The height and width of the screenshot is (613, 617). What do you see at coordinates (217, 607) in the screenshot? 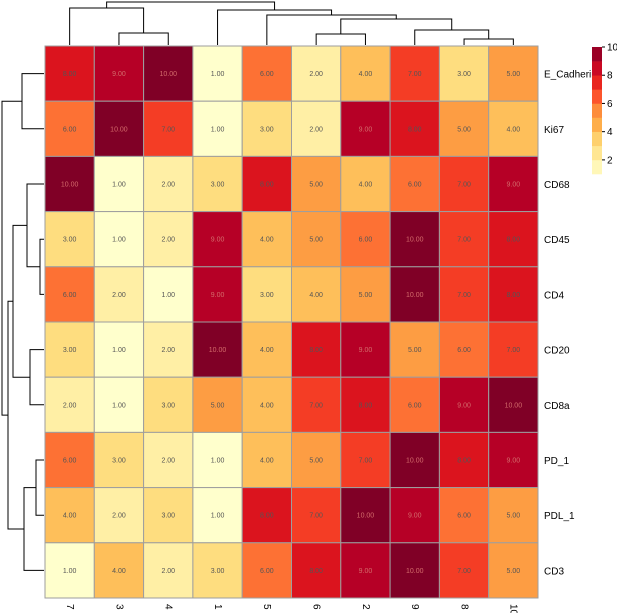
I see `column-label: 1` at bounding box center [217, 607].